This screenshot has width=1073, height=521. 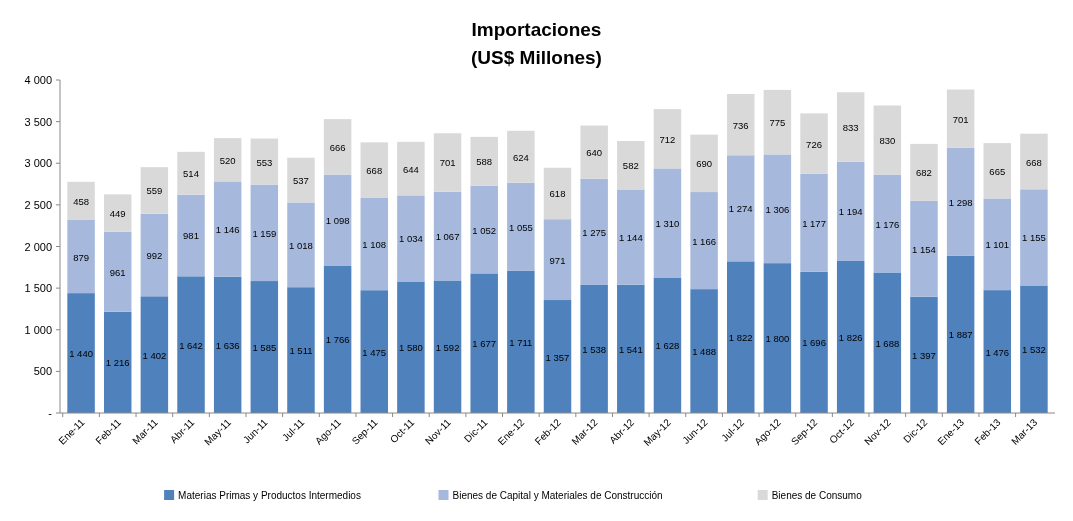 I want to click on legend-label: Bienes de Consumo, so click(x=817, y=495).